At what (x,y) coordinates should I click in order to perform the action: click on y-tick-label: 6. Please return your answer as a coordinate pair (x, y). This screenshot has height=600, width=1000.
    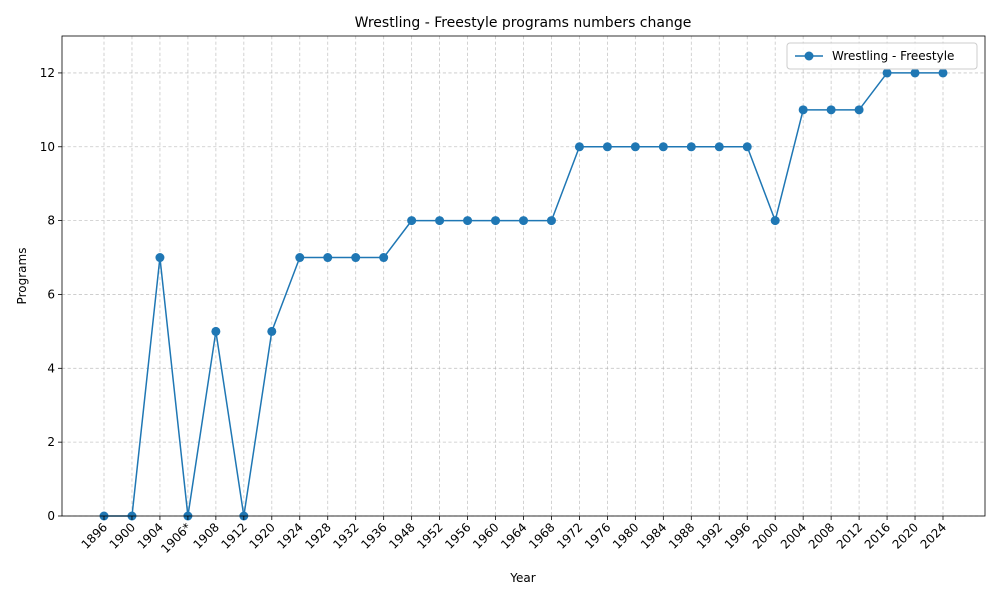
    Looking at the image, I should click on (51, 294).